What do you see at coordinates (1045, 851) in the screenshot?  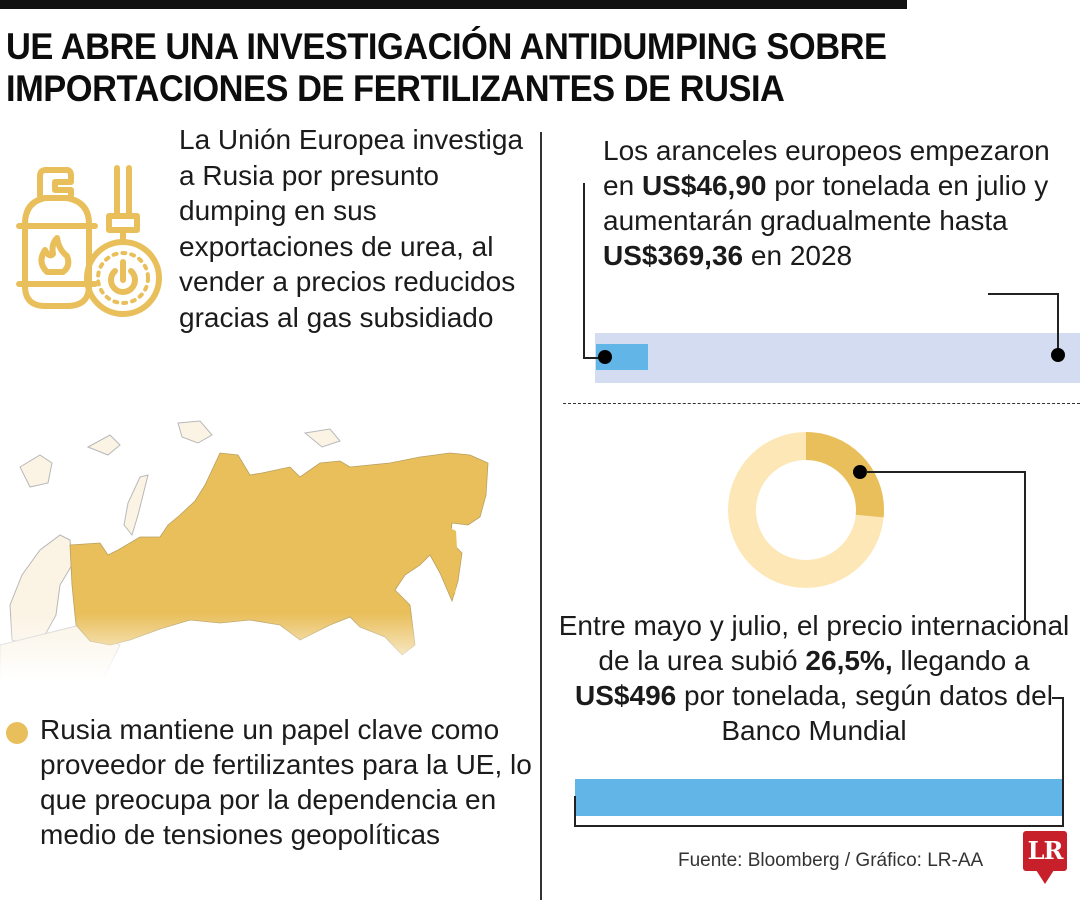 I see `lr-logo: LR` at bounding box center [1045, 851].